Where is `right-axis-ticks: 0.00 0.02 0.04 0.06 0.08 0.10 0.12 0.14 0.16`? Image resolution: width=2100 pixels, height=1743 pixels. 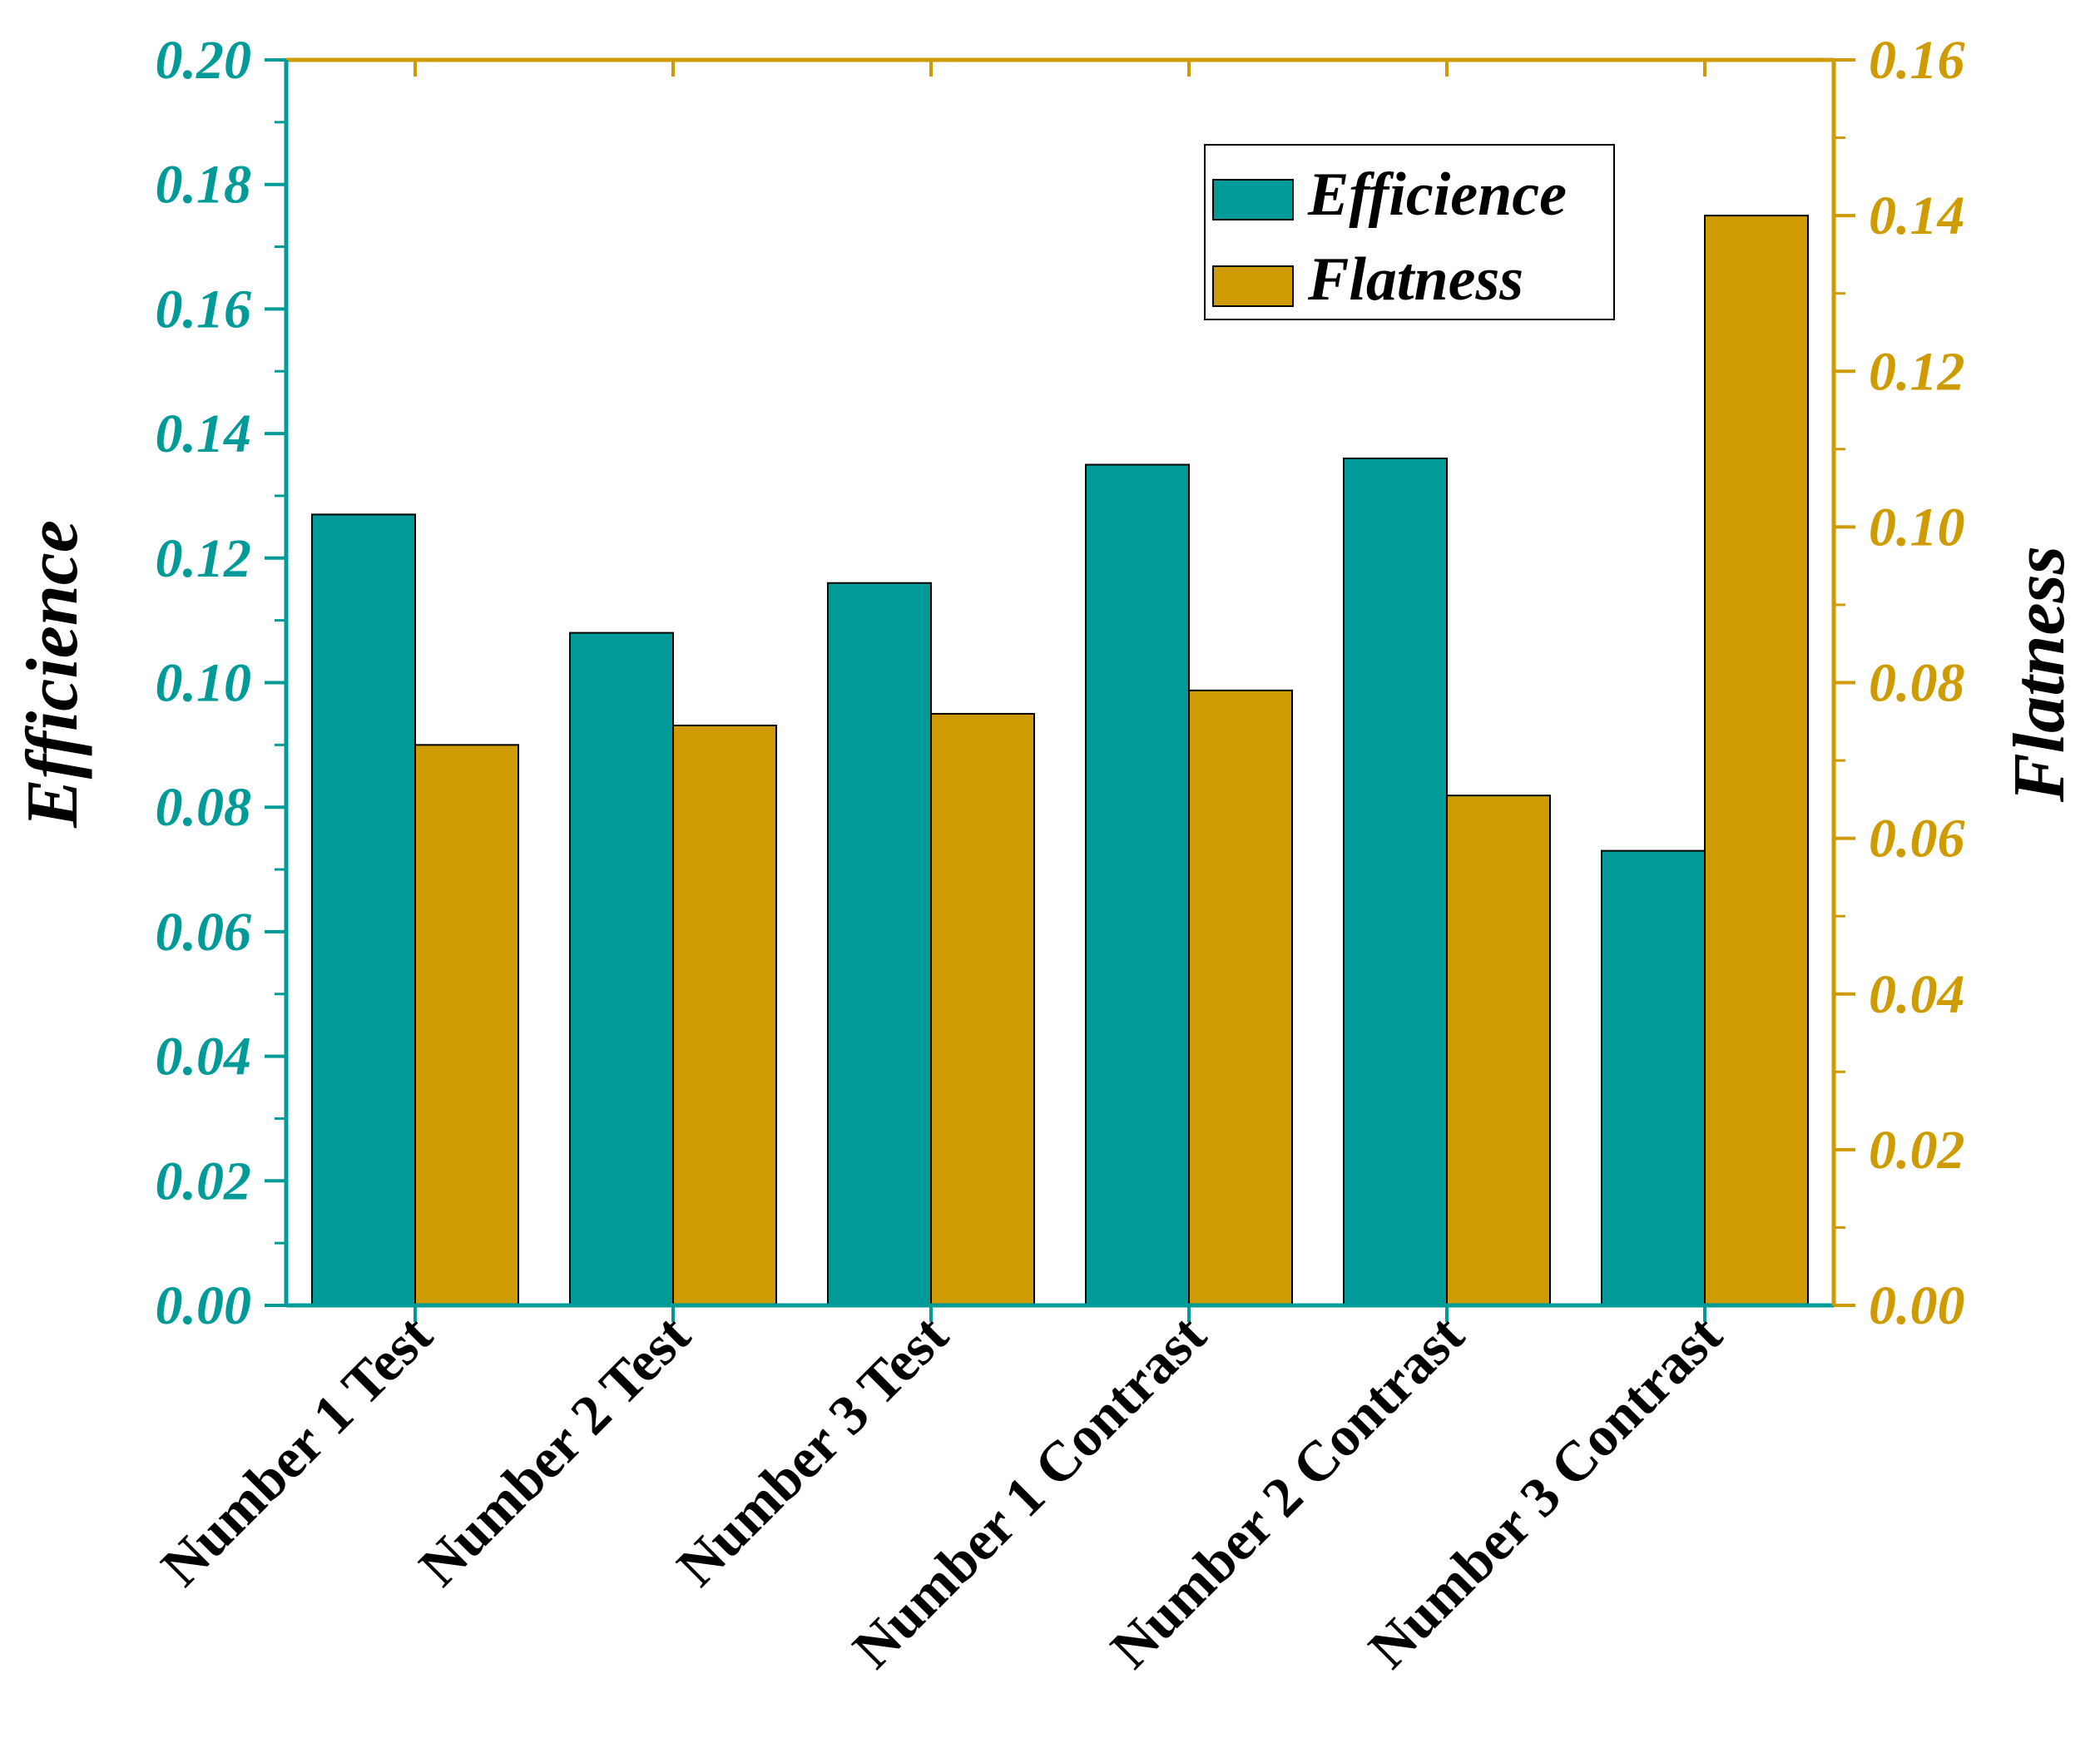 right-axis-ticks: 0.00 0.02 0.04 0.06 0.08 0.10 0.12 0.14 0.16 is located at coordinates (1899, 683).